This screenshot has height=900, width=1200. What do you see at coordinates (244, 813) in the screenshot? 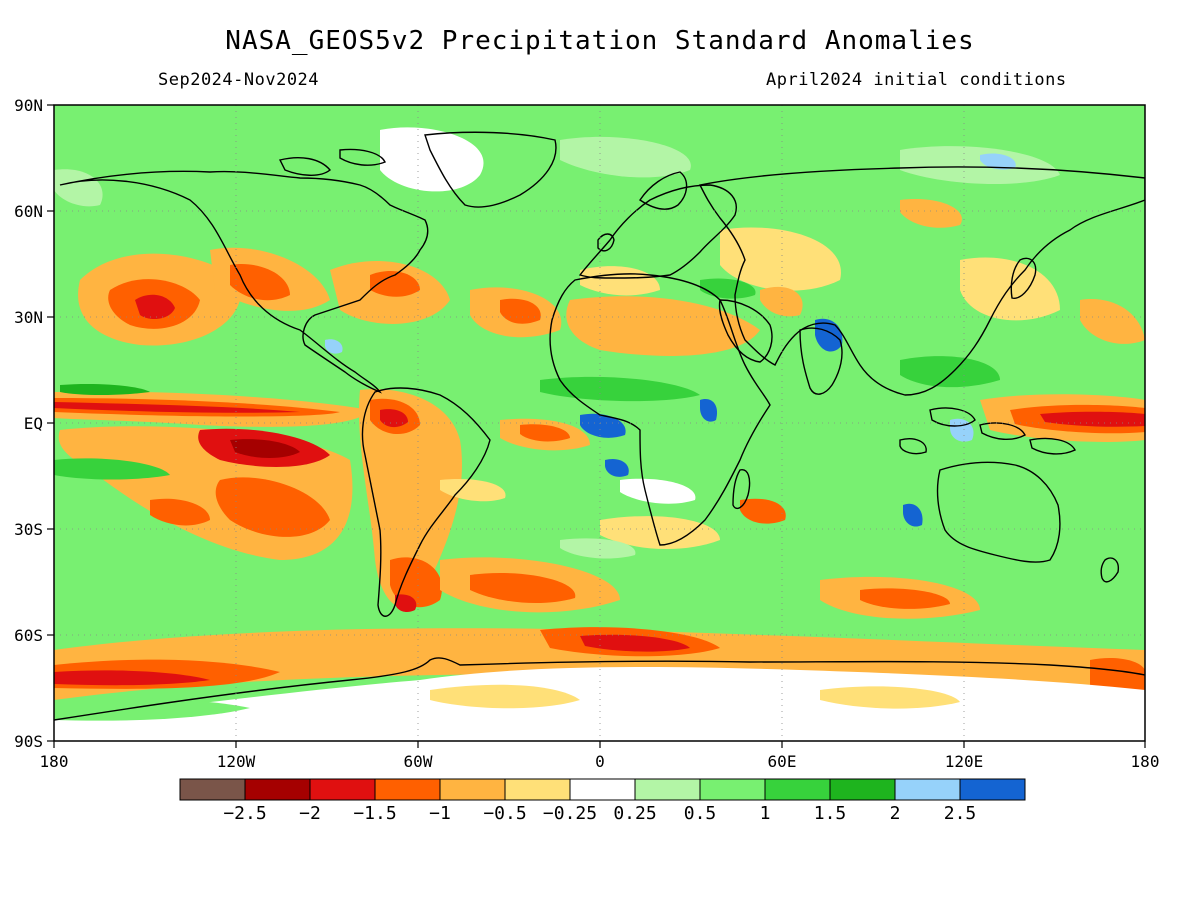
I see `colorbar-label: −2.5` at bounding box center [244, 813].